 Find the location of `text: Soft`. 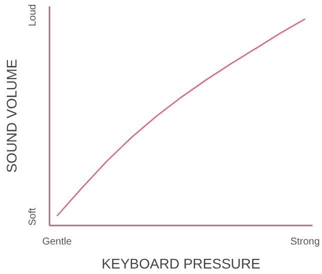

text: Soft is located at coordinates (33, 217).